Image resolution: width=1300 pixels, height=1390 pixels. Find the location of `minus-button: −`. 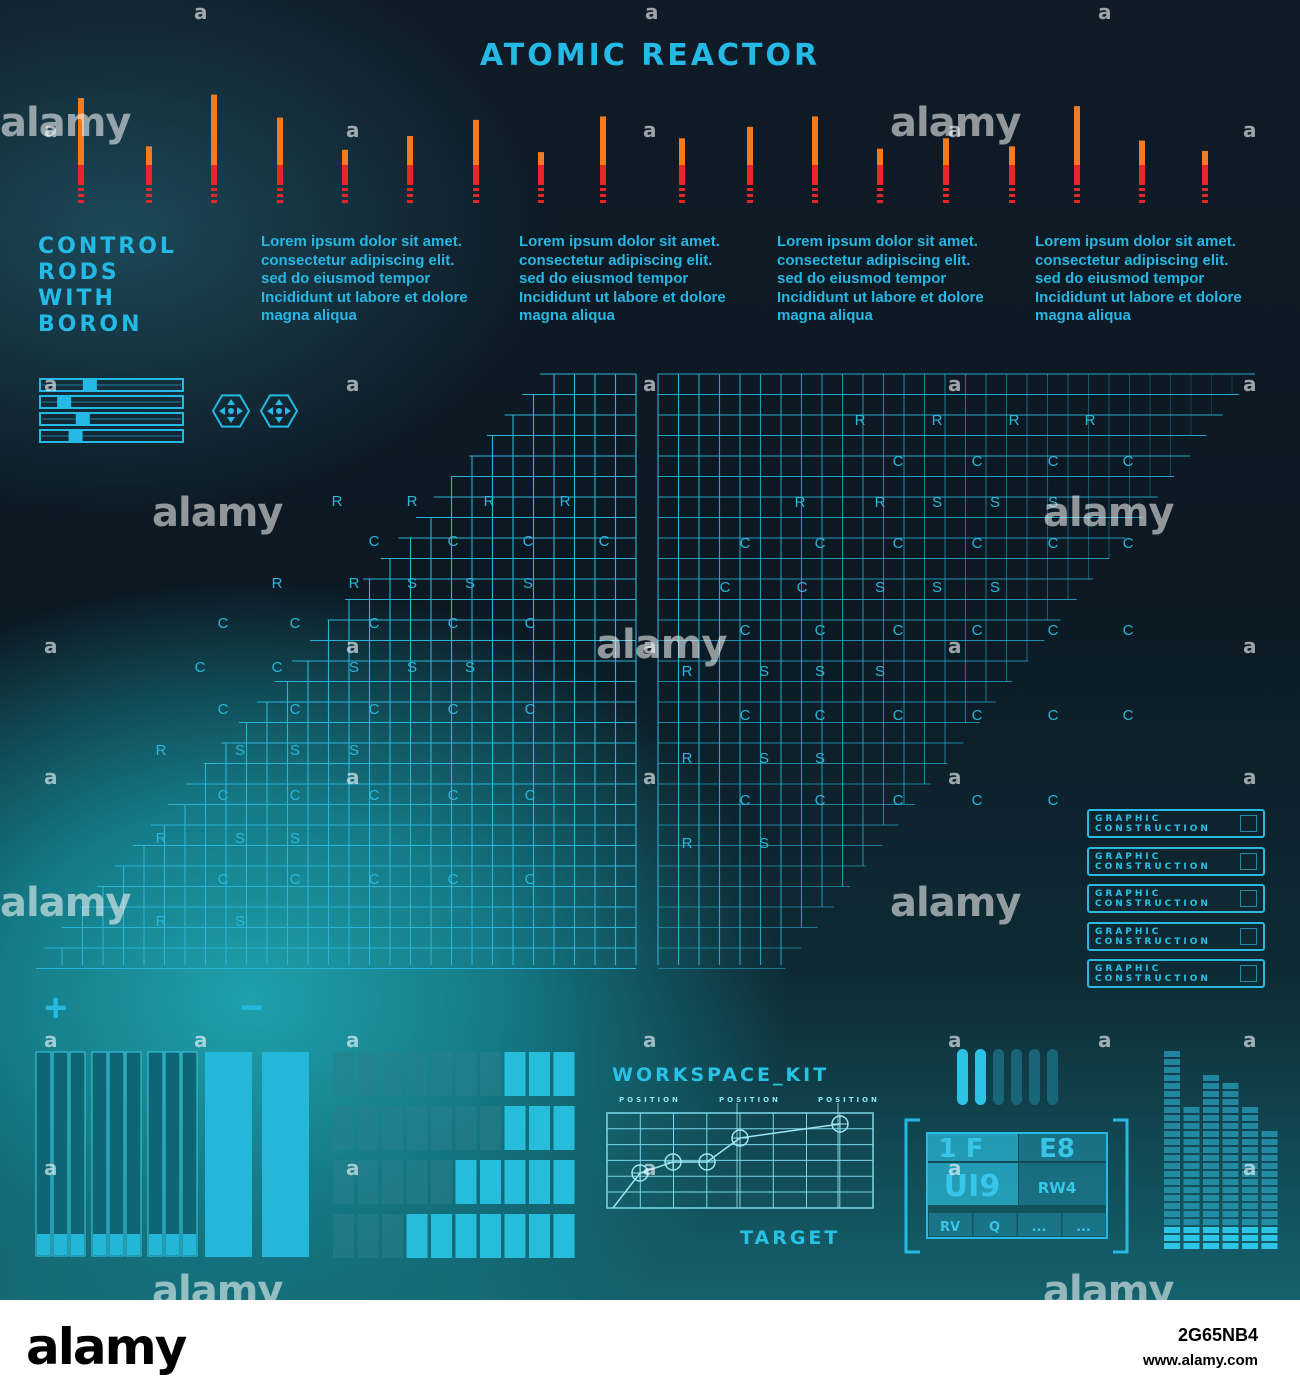

minus-button: − is located at coordinates (252, 1008).